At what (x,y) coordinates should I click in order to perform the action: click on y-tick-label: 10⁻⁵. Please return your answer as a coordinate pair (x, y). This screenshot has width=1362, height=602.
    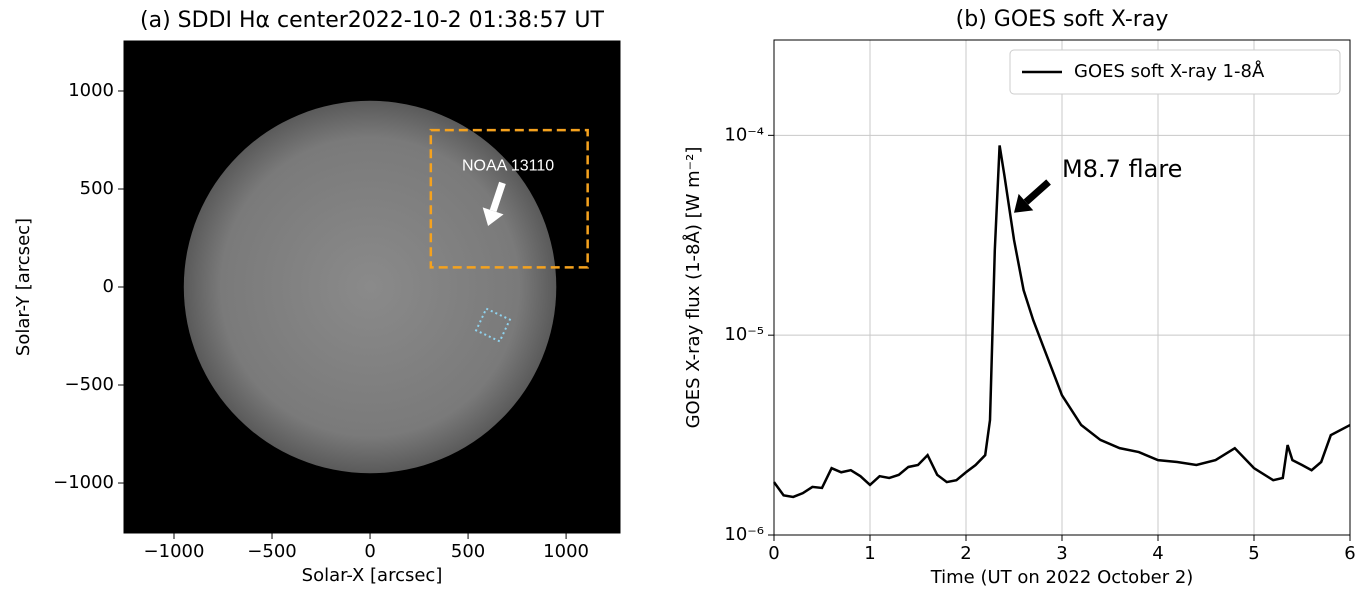
    Looking at the image, I should click on (744, 334).